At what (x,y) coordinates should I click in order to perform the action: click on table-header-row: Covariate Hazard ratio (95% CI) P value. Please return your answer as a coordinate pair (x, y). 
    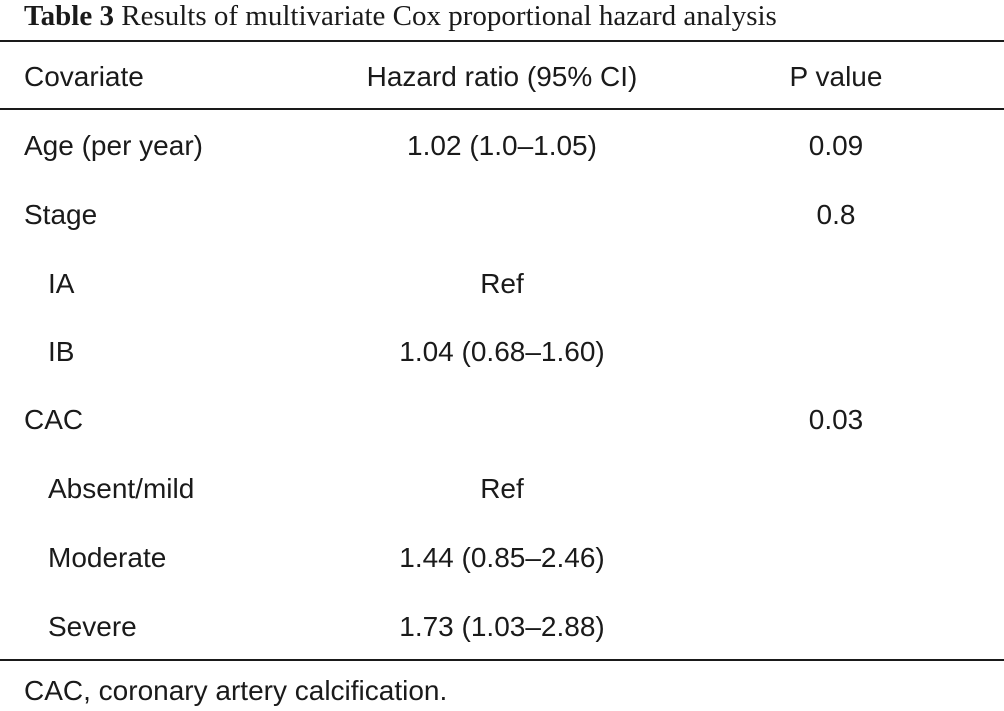
    Looking at the image, I should click on (502, 77).